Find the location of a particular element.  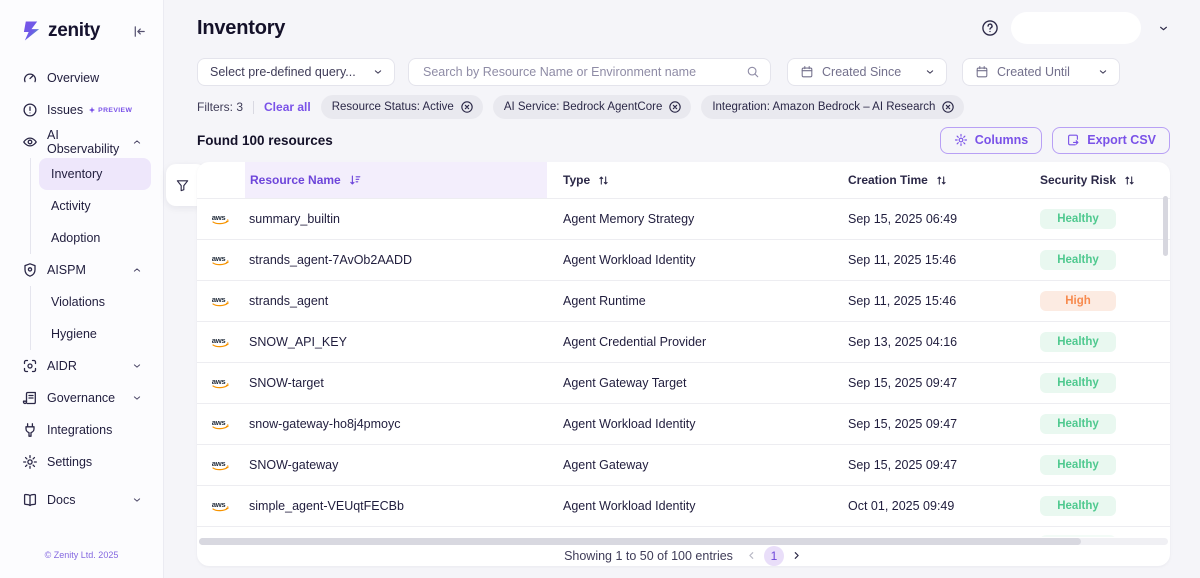

horizontal-scrollbar is located at coordinates (683, 541).